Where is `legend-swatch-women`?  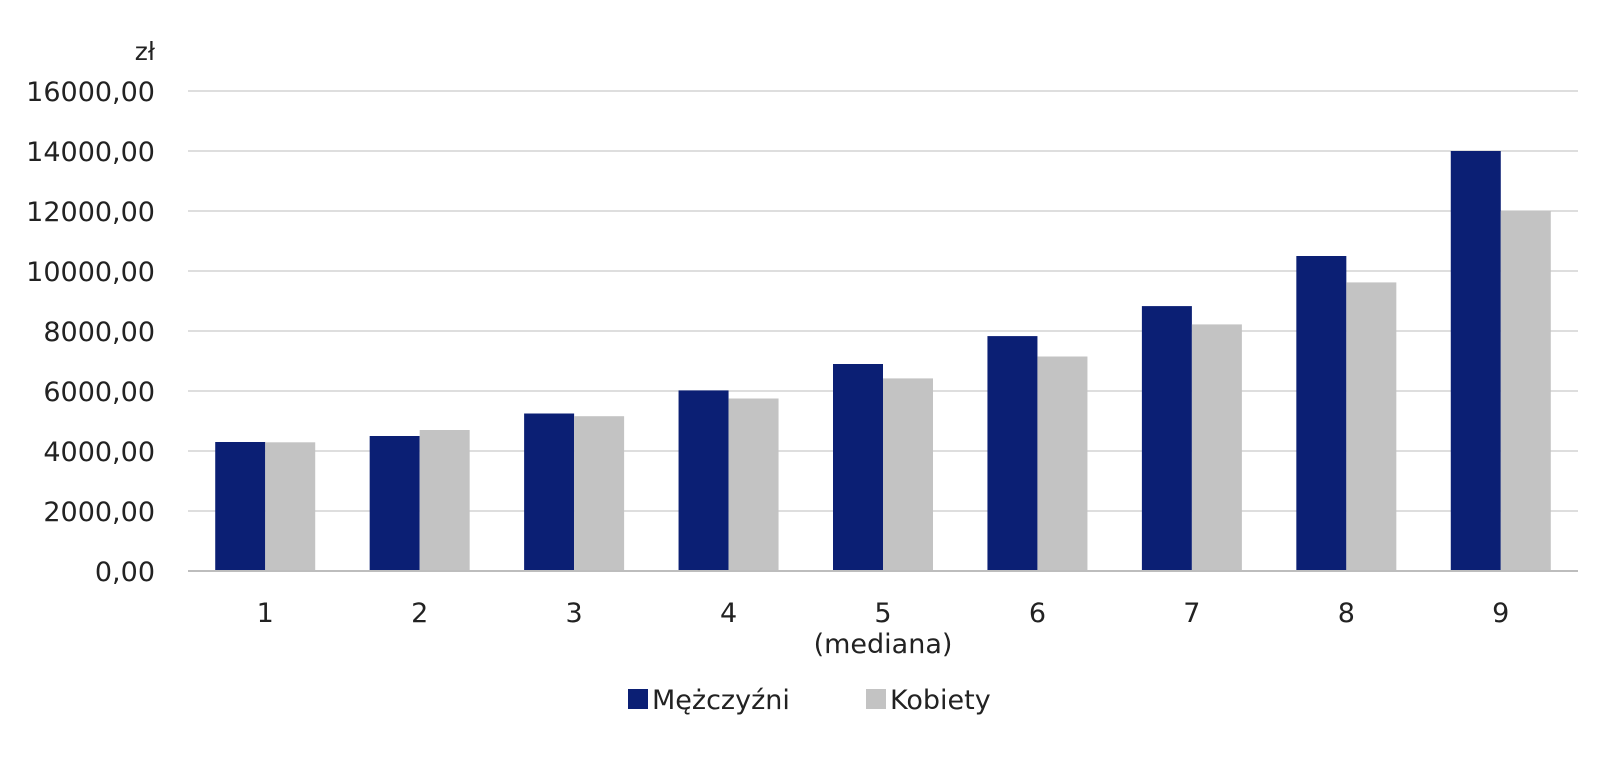 legend-swatch-women is located at coordinates (876, 699).